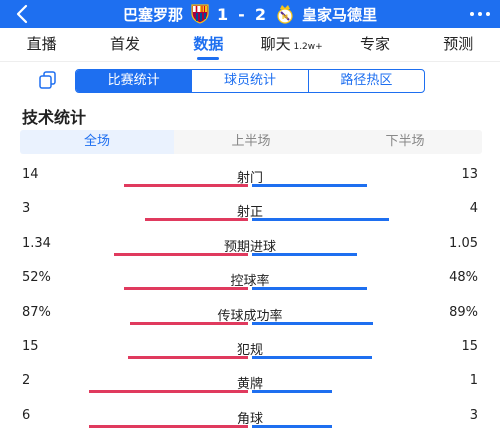 This screenshot has height=440, width=500. I want to click on svg-text: M, so click(285, 17).